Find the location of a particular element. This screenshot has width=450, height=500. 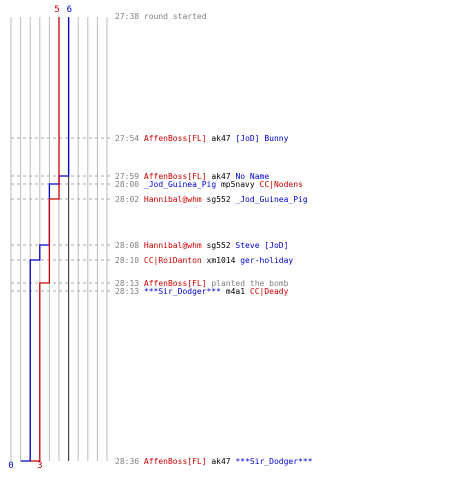

event-time: 28:00 is located at coordinates (129, 184).